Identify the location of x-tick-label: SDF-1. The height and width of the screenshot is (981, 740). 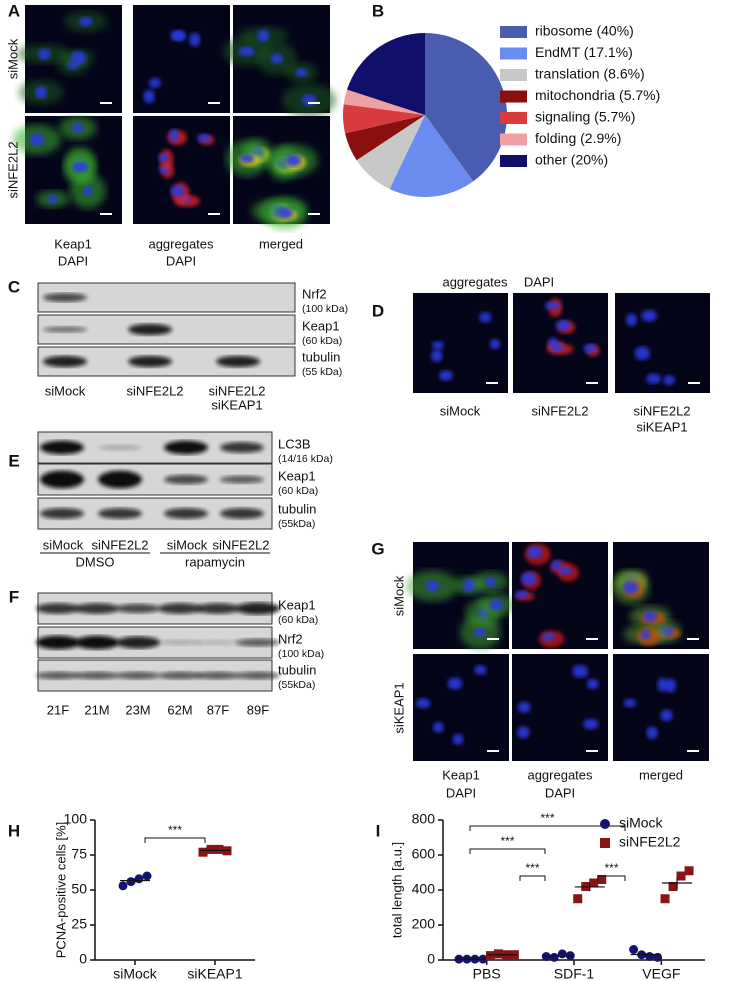
(574, 973).